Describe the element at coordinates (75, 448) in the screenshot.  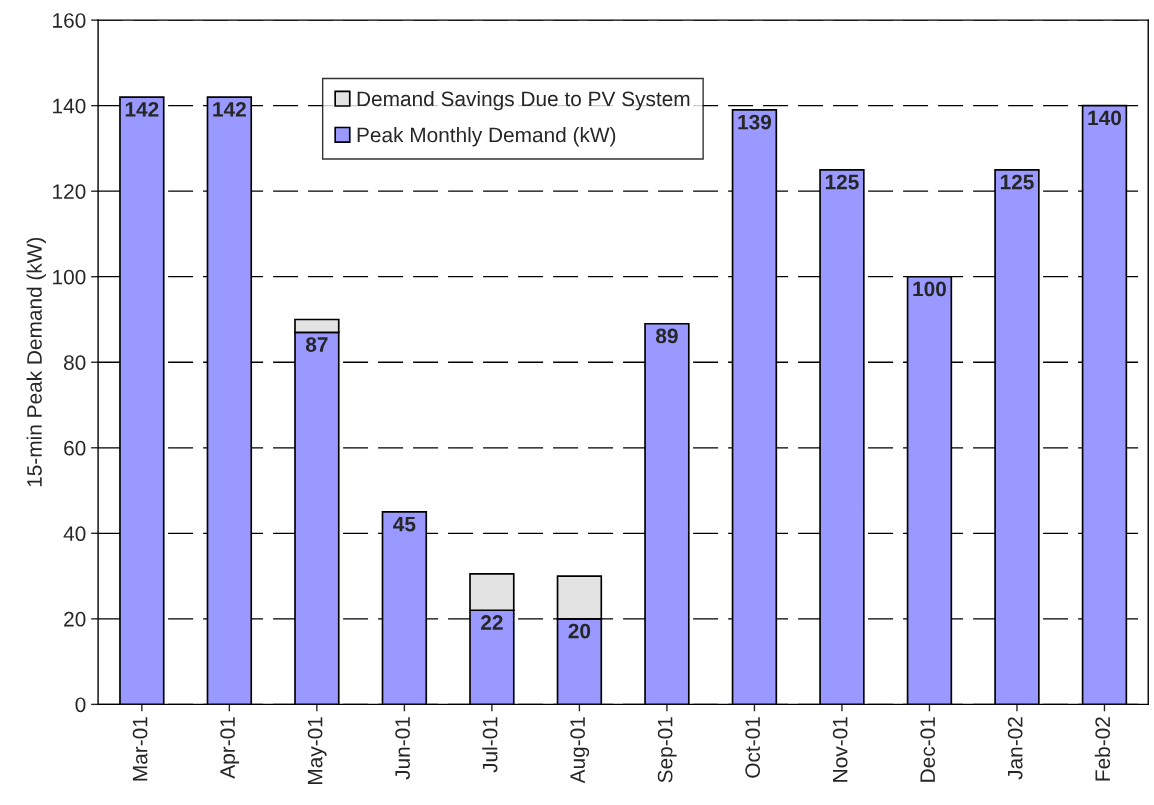
I see `y-tick-label: 60` at that location.